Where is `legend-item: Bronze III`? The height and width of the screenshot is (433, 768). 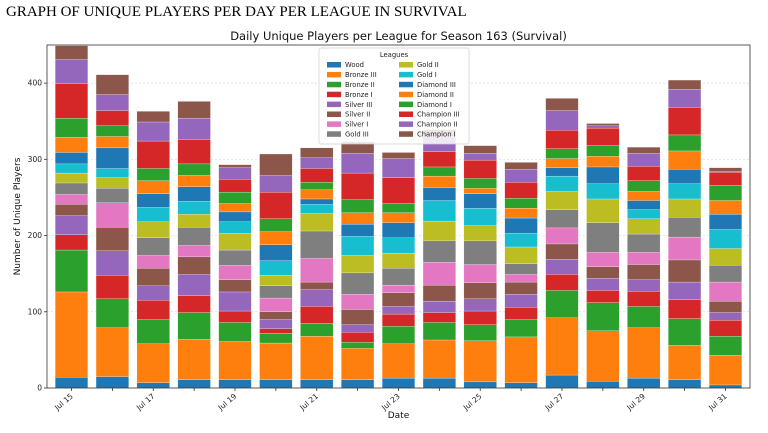
legend-item: Bronze III is located at coordinates (352, 75).